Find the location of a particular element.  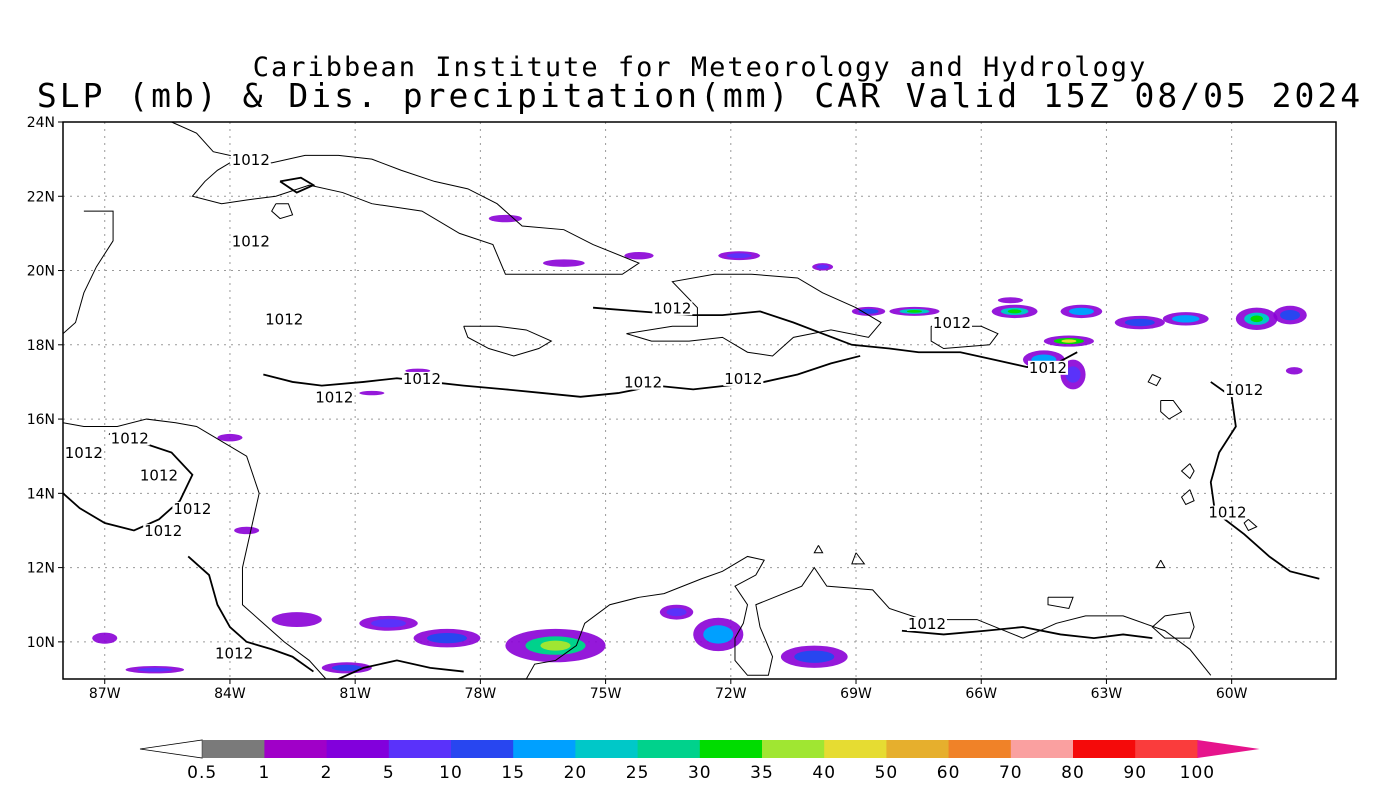

colorbar-label: 90 is located at coordinates (1135, 773).